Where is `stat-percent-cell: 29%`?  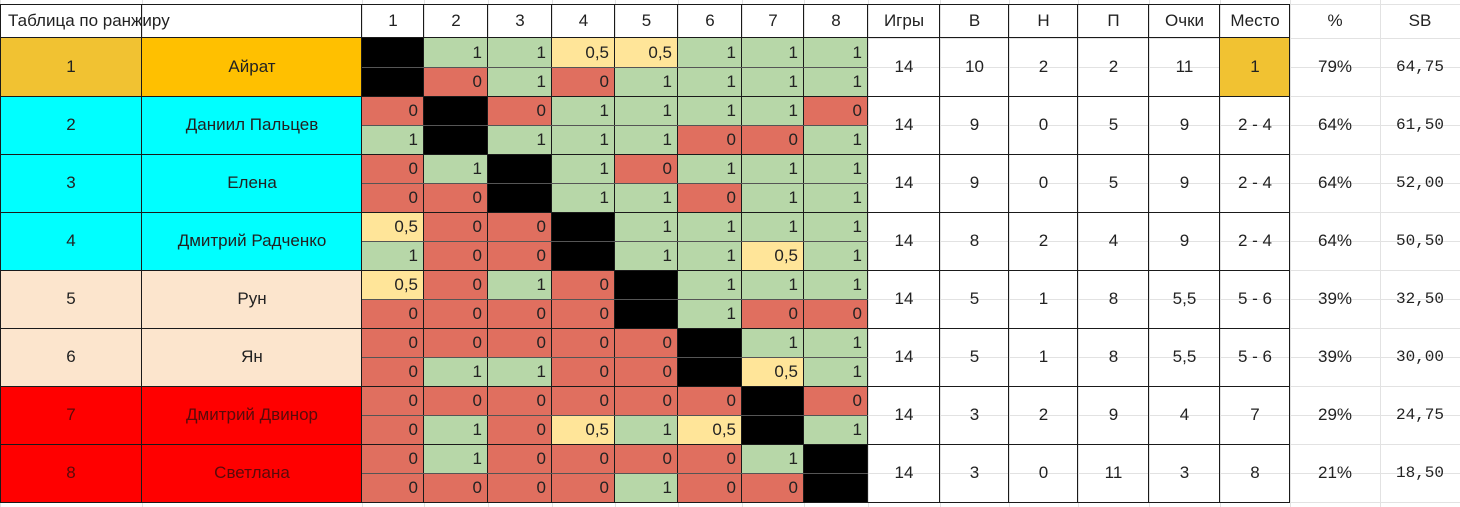
stat-percent-cell: 29% is located at coordinates (1335, 414).